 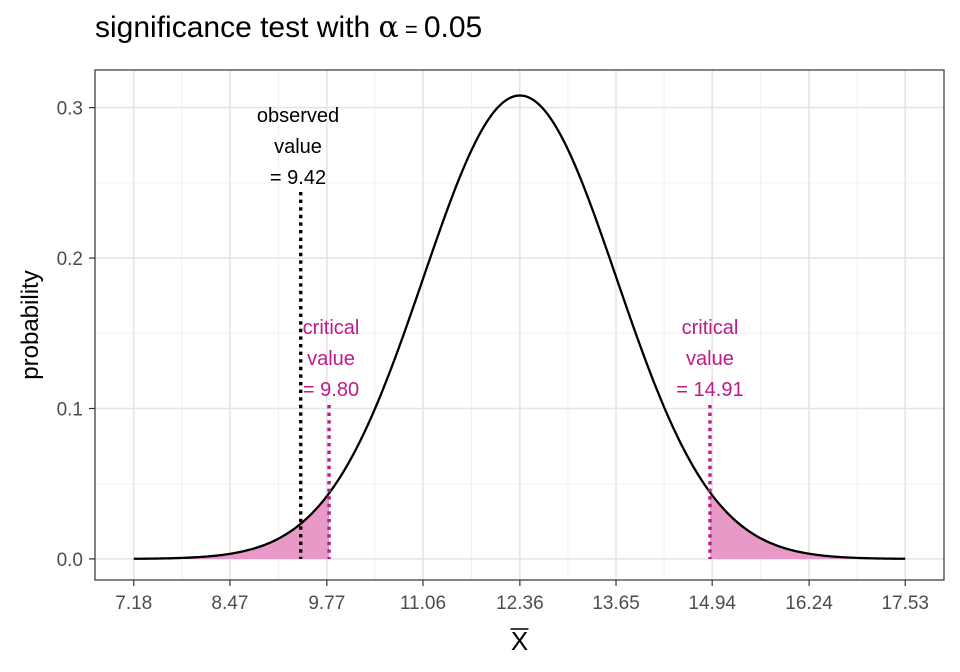 I want to click on annotation-label-3-line-1: critical, so click(x=710, y=328).